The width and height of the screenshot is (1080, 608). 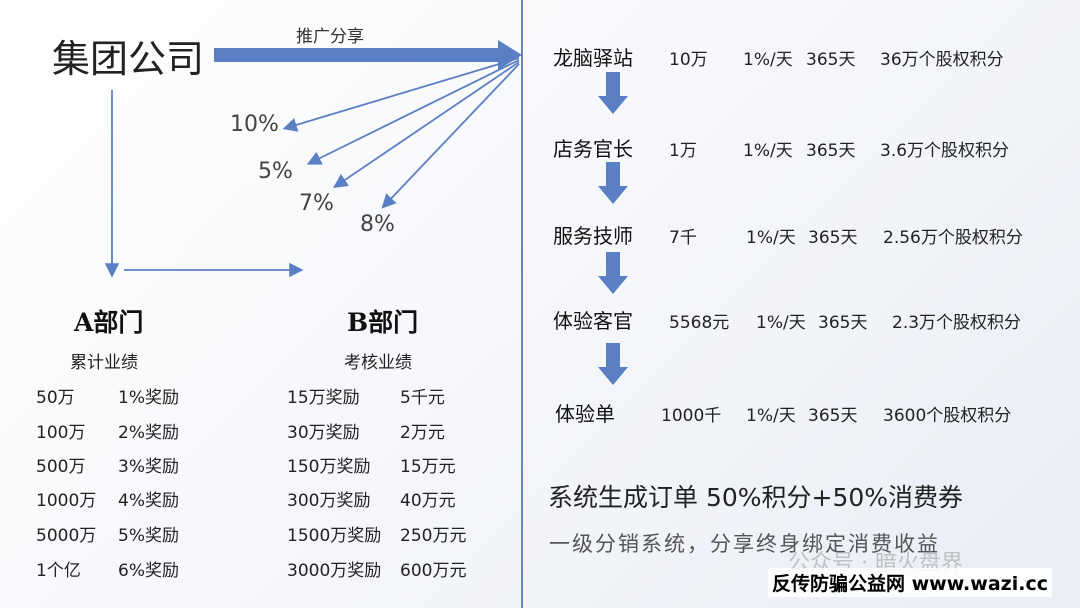 I want to click on step-amount: 10万, so click(x=688, y=60).